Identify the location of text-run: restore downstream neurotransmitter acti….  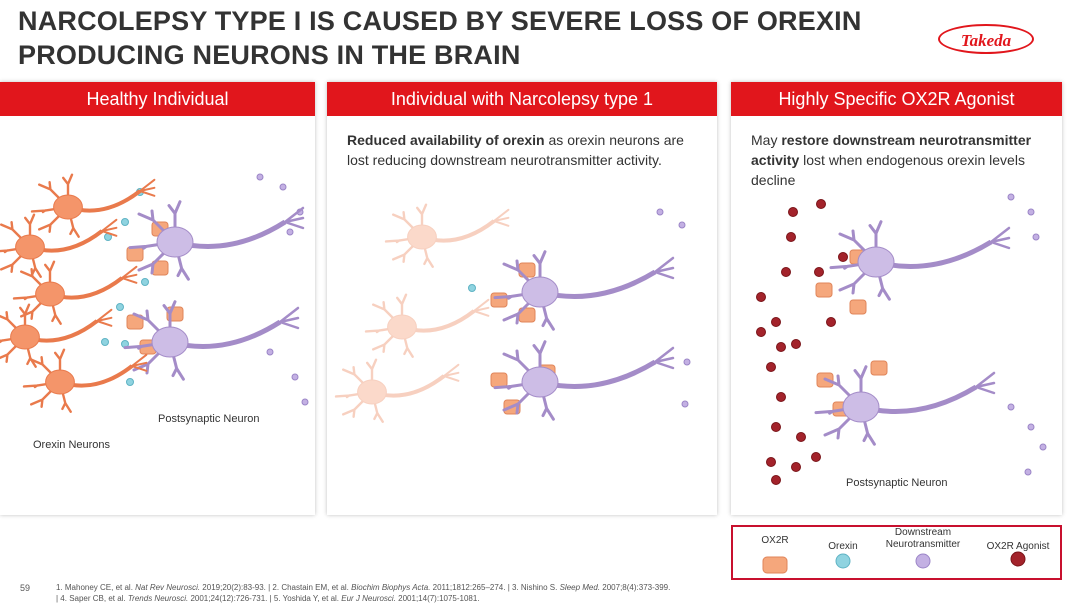
(891, 150).